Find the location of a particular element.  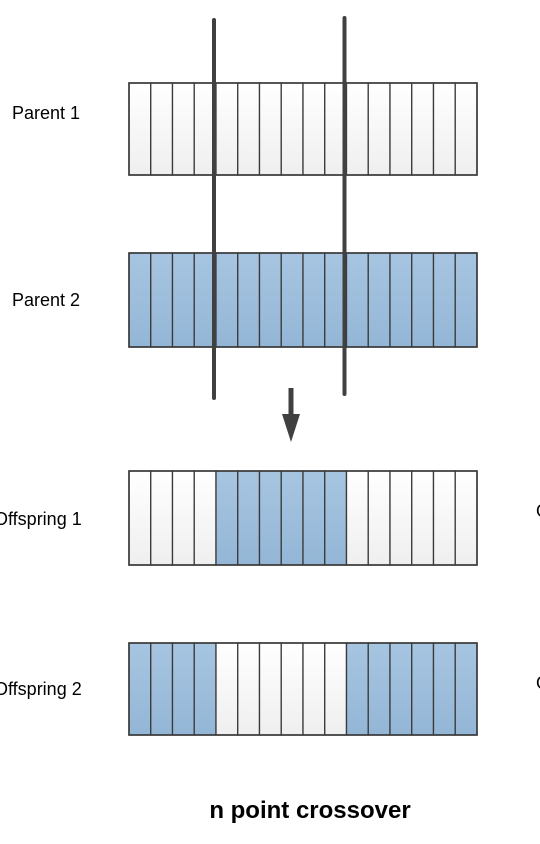

offspring-2-chromosome is located at coordinates (303, 689).